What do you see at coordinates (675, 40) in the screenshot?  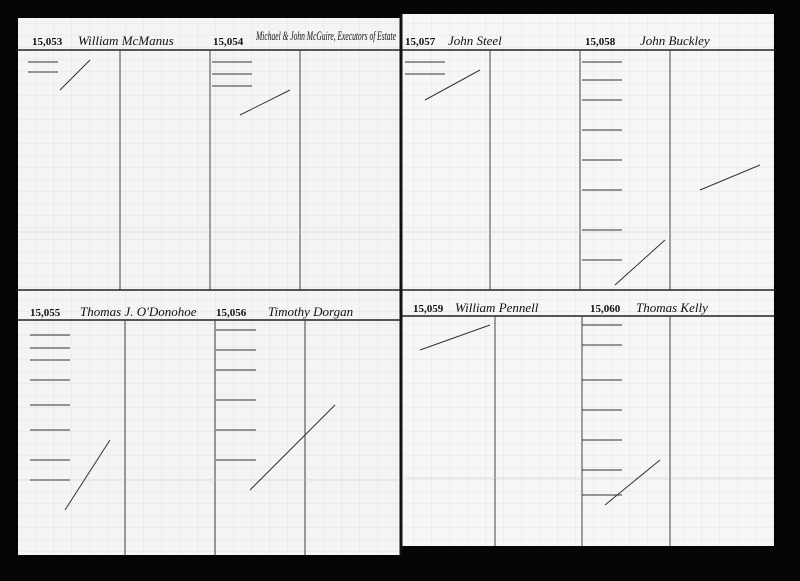 I see `account-name: John Buckley` at bounding box center [675, 40].